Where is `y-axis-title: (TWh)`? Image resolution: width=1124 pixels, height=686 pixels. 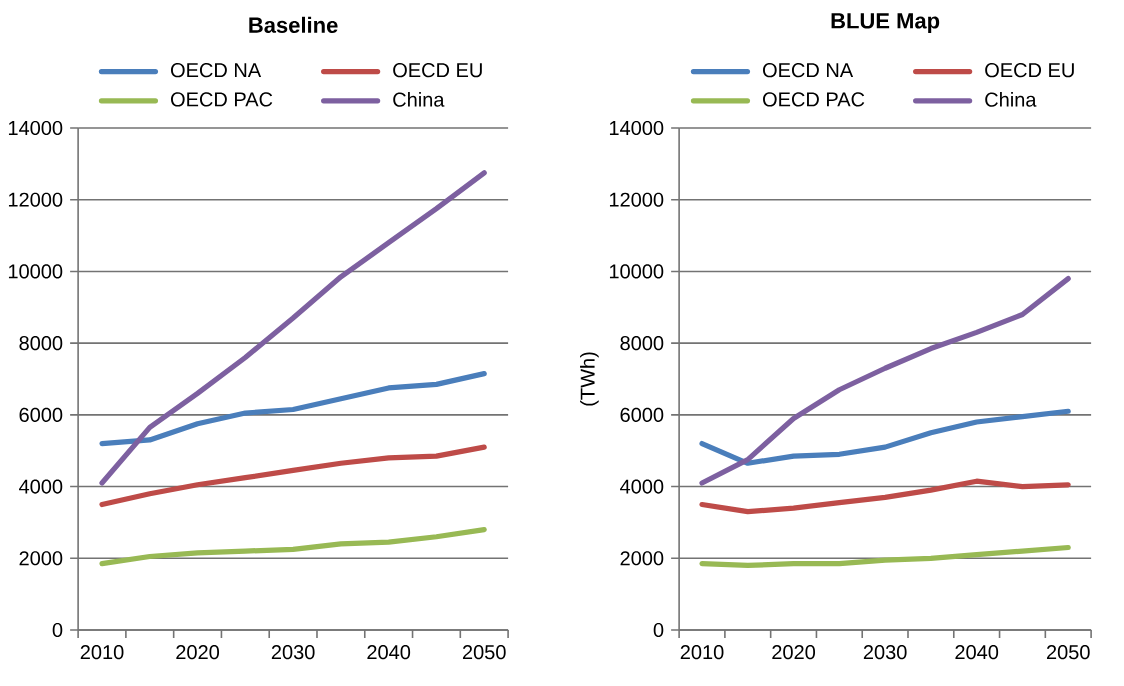
y-axis-title: (TWh) is located at coordinates (589, 379).